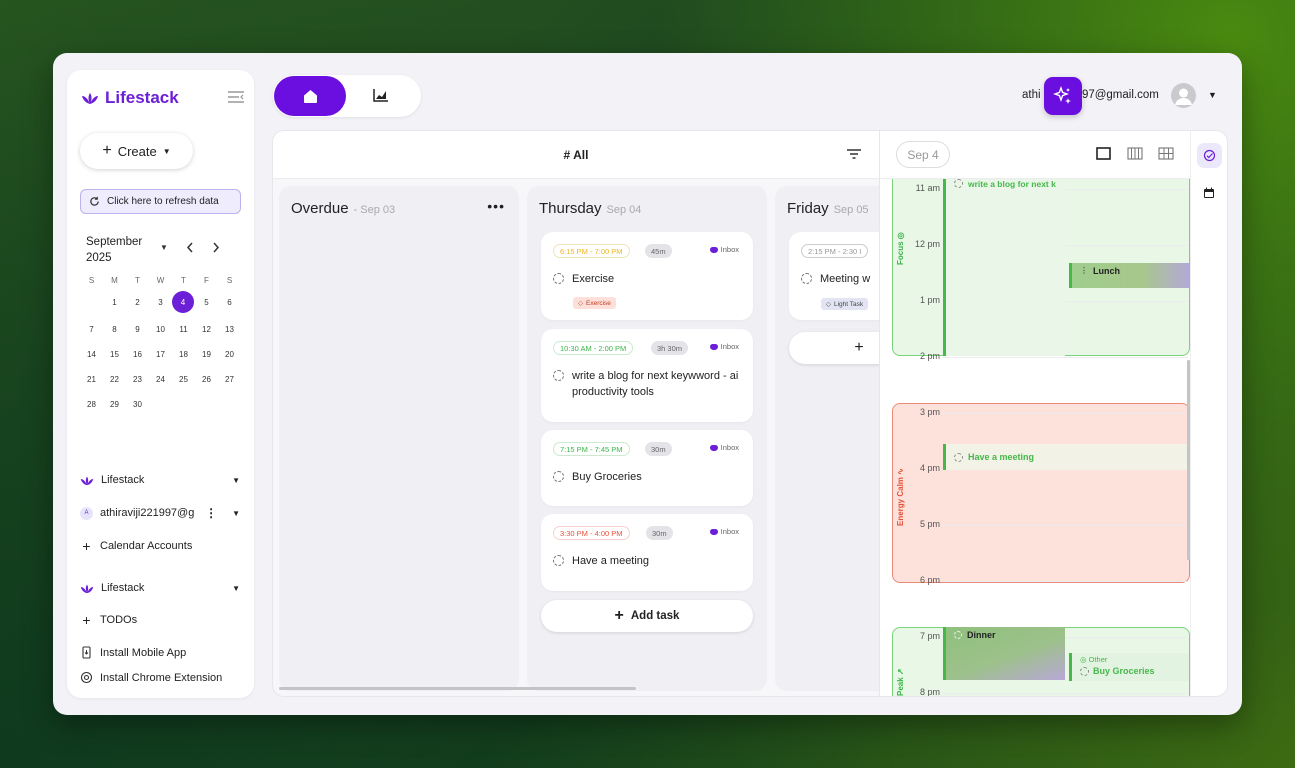 This screenshot has width=1295, height=768. Describe the element at coordinates (206, 329) in the screenshot. I see `calendar-day: 12` at that location.